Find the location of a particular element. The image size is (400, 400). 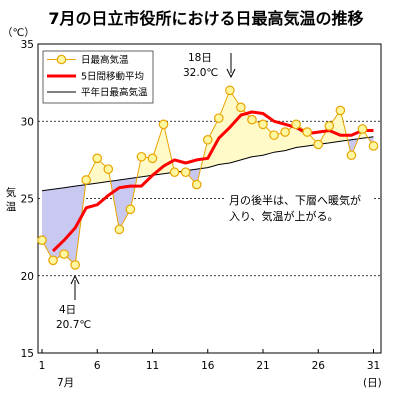

note: 月の後半は、下層へ暖気が 入り、気温が上がる。 is located at coordinates (298, 209).